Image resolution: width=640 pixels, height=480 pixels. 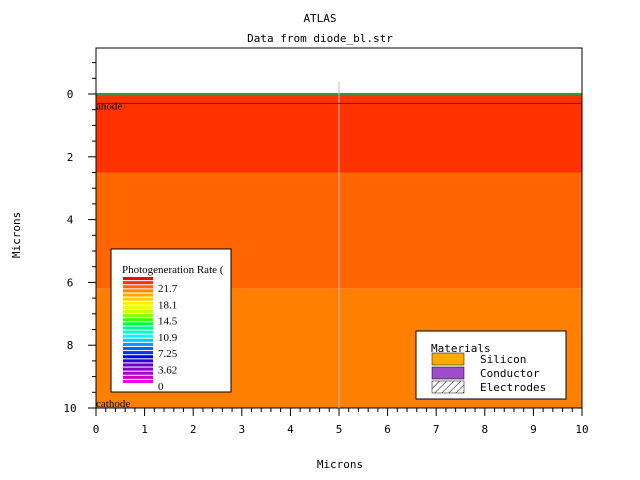 What do you see at coordinates (79, 238) in the screenshot?
I see `y-axis: 0 2 4 6 8 10` at bounding box center [79, 238].